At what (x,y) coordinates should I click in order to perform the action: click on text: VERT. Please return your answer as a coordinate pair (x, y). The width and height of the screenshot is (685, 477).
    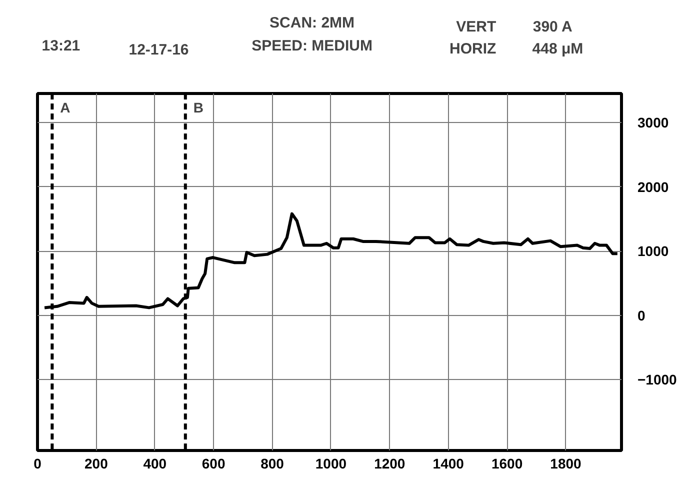
    Looking at the image, I should click on (476, 27).